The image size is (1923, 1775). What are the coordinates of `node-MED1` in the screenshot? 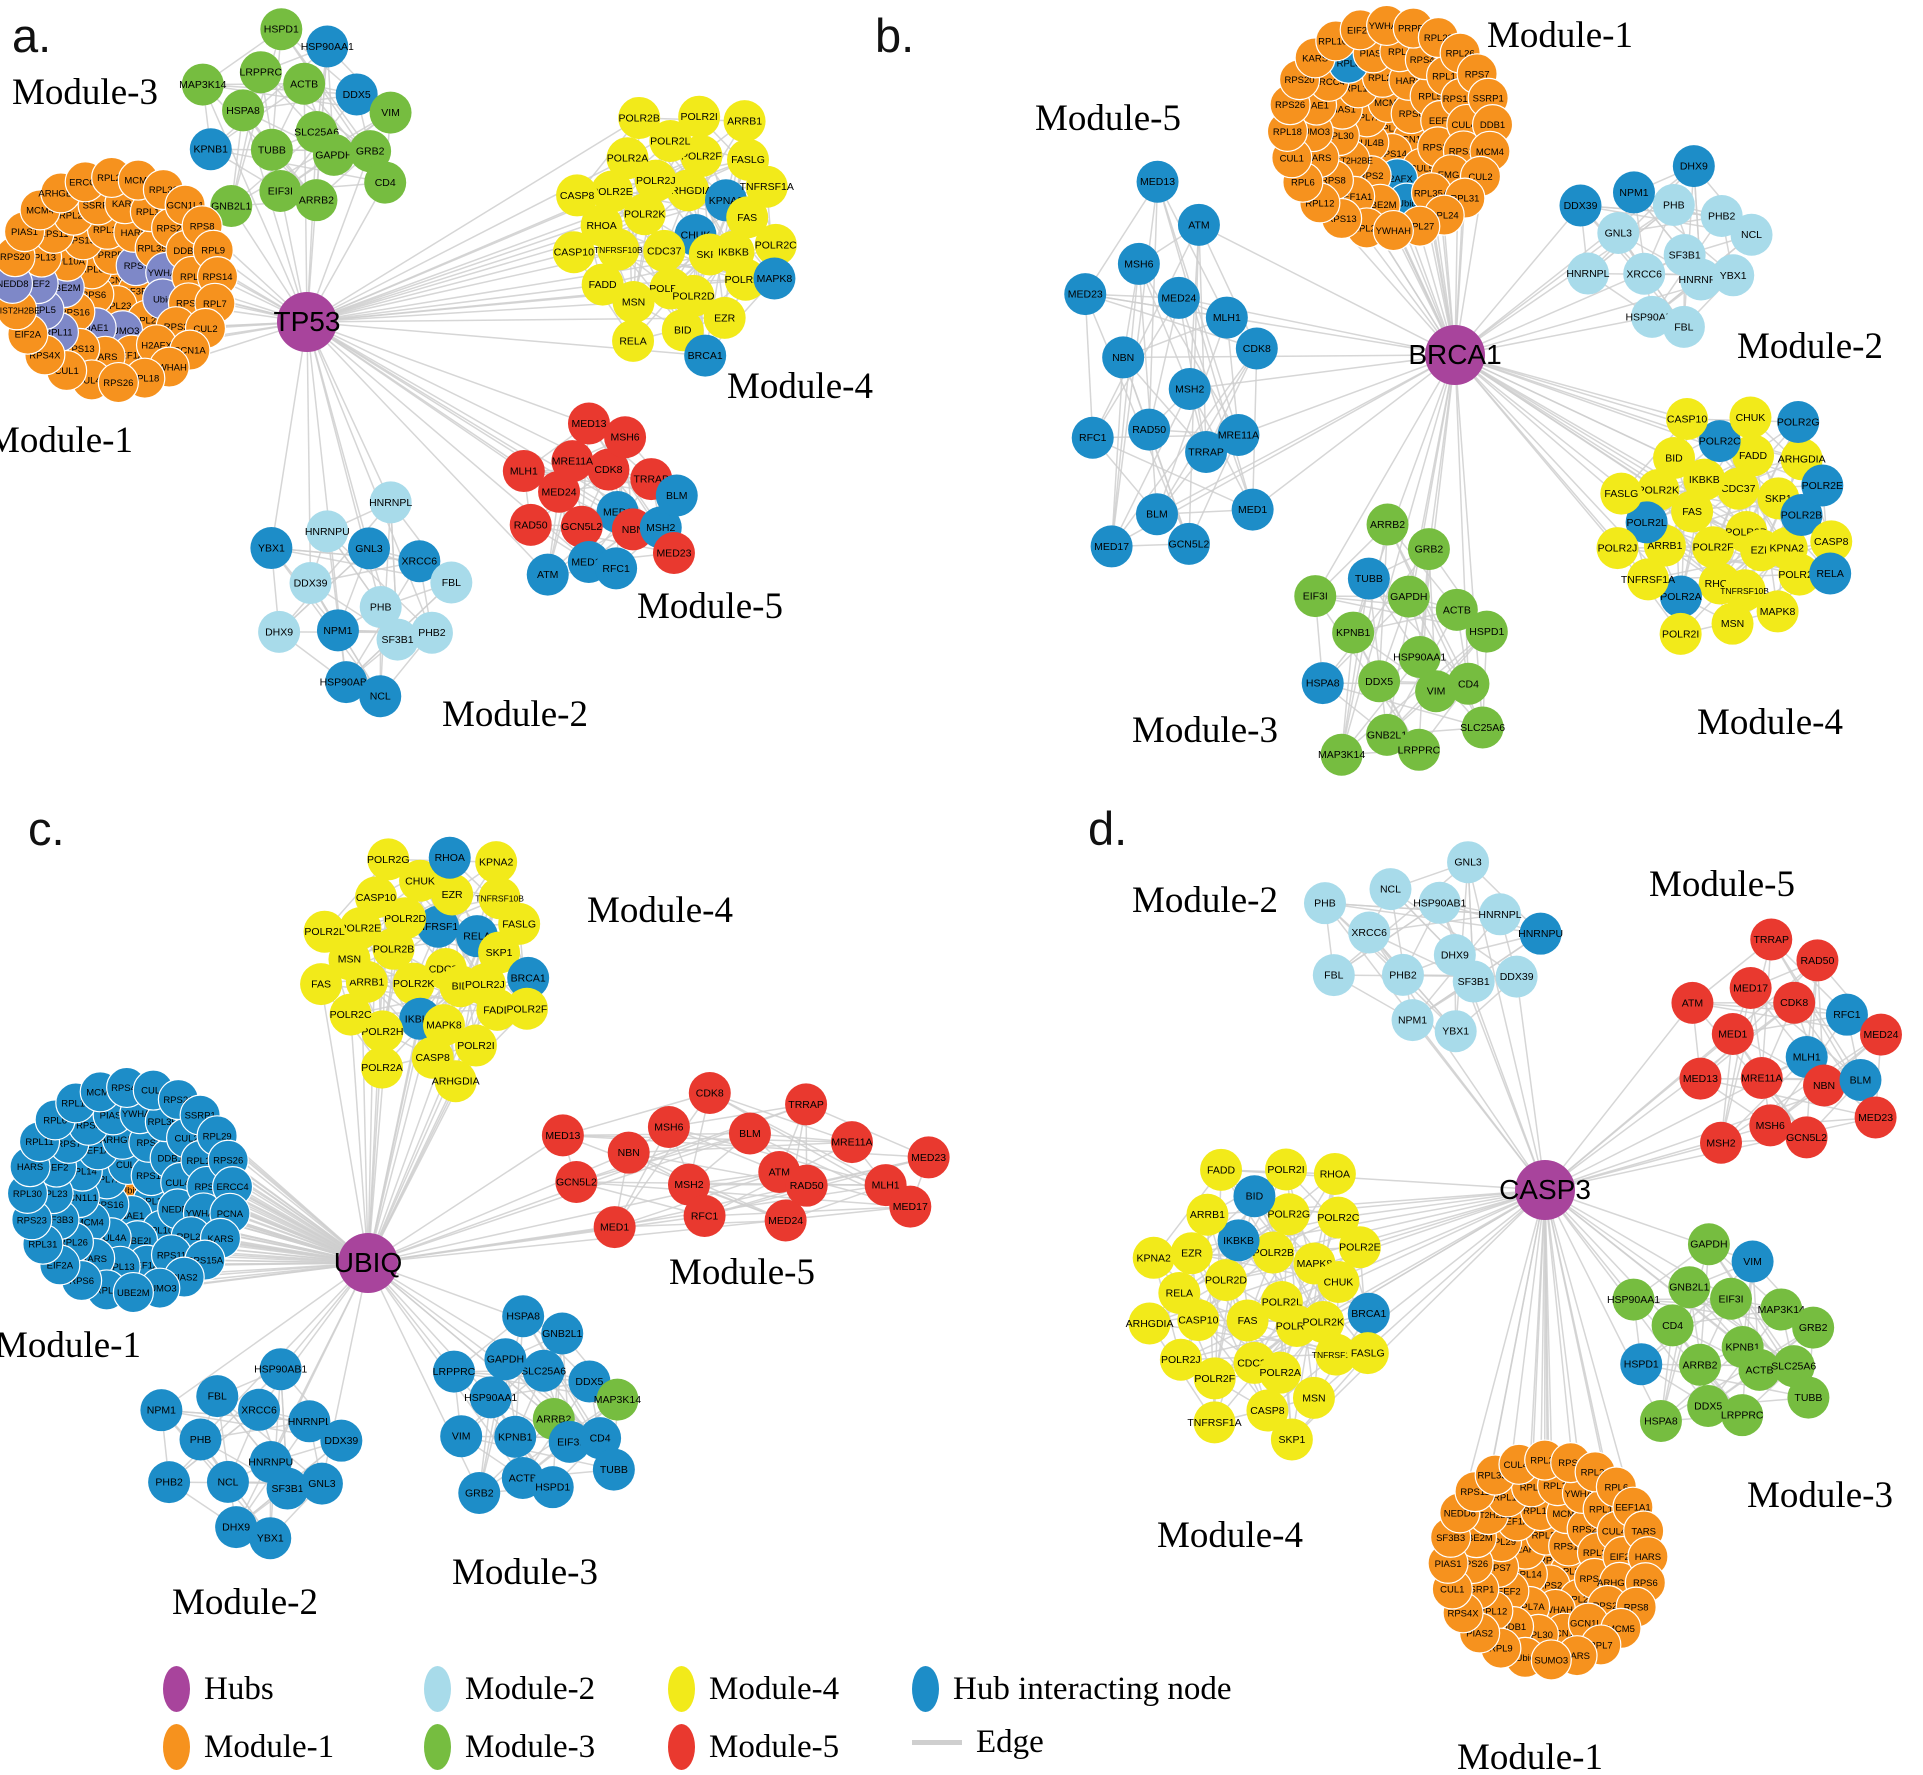 It's located at (1732, 1033).